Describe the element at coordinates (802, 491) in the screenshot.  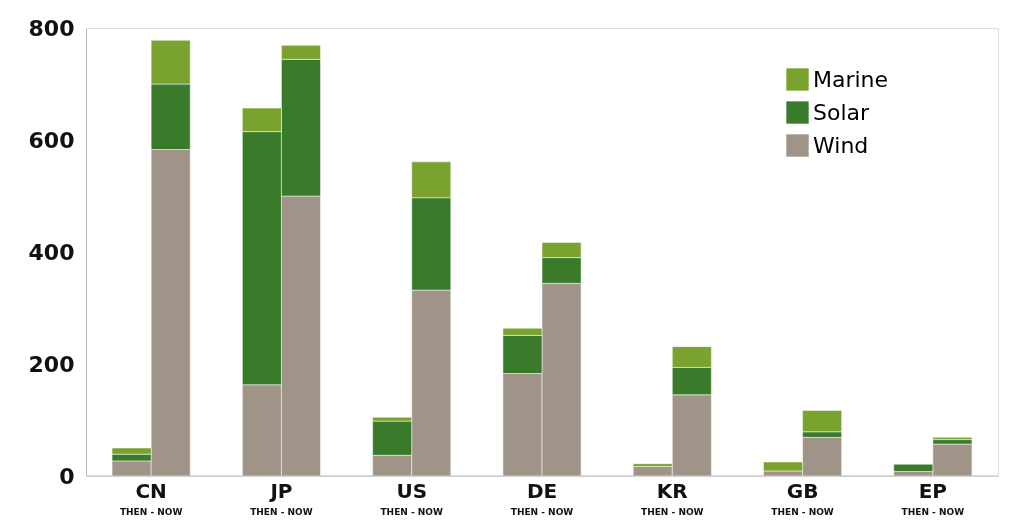
I see `text: GB` at that location.